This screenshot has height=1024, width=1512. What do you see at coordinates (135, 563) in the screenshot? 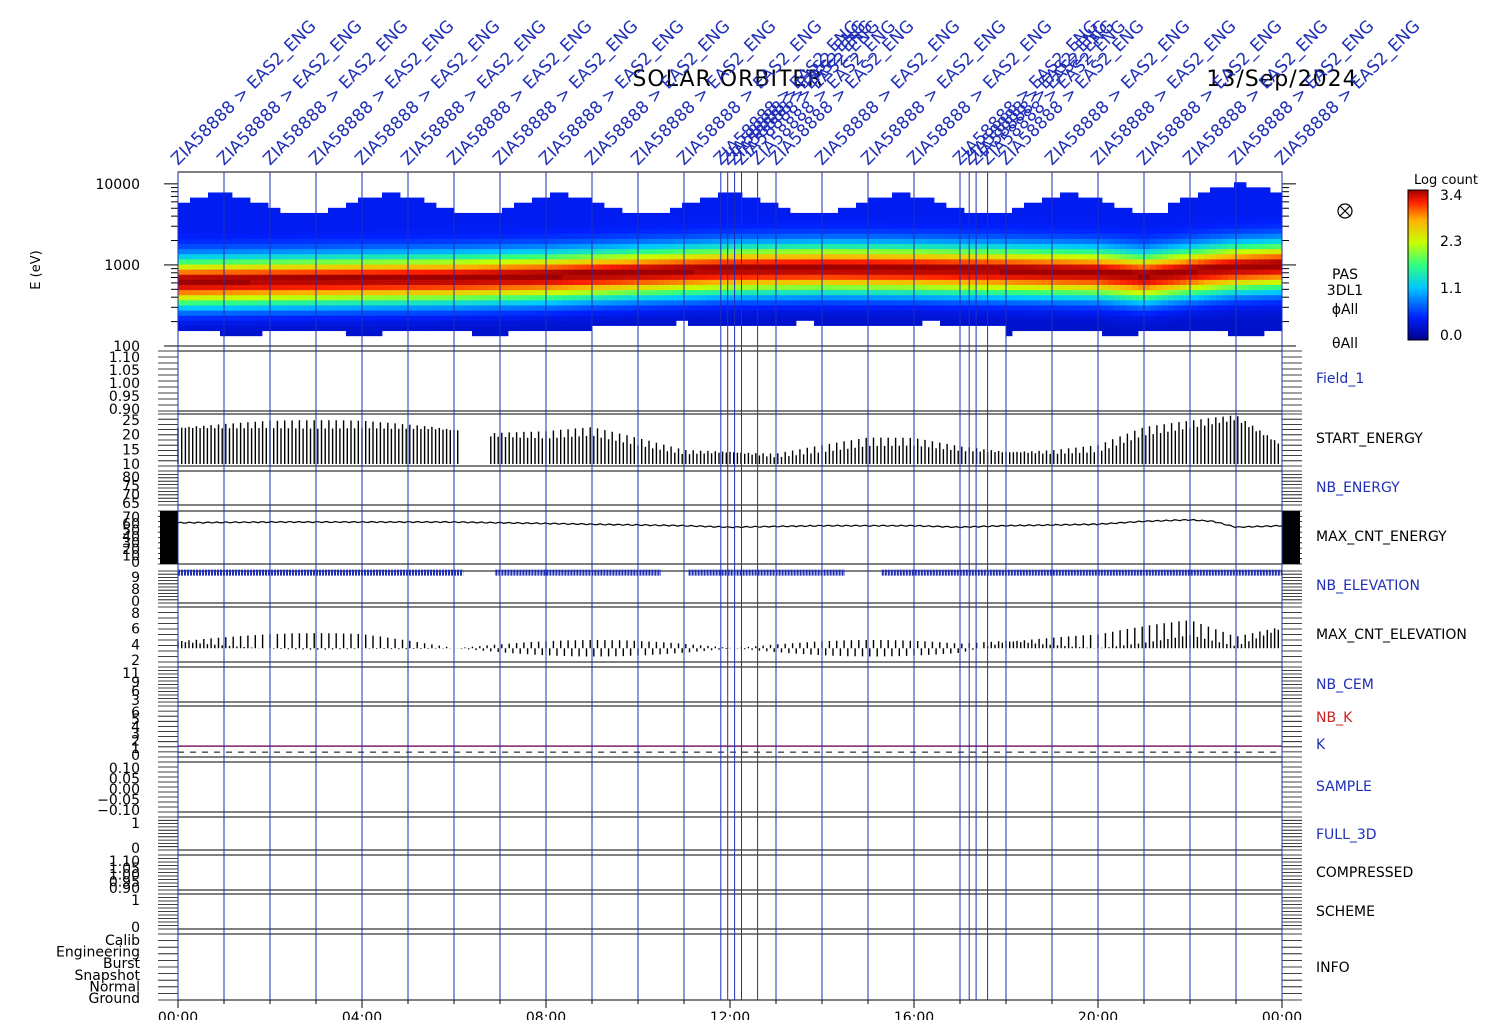
I see `panel-tick-label: 0` at bounding box center [135, 563].